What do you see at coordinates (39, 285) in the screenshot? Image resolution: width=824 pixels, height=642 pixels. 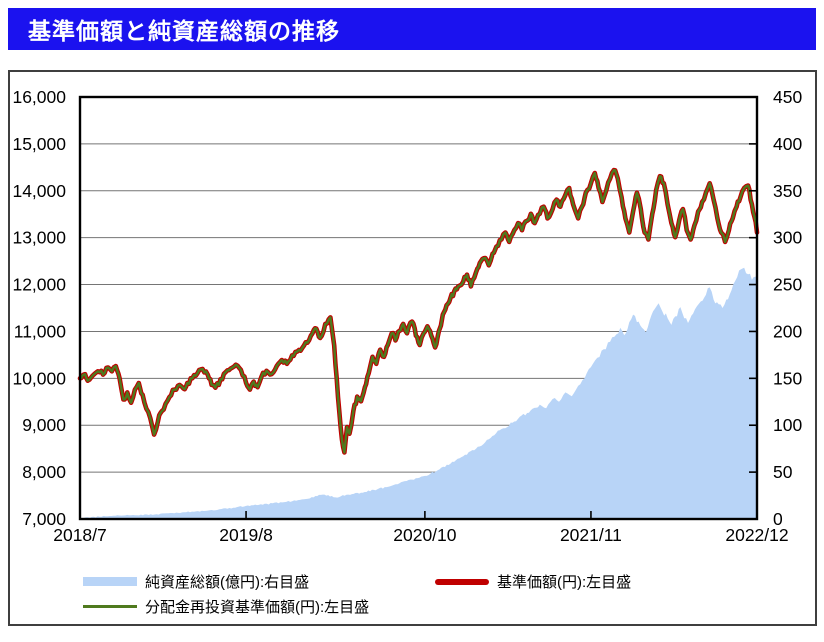 I see `left-axis-label: 12,000` at bounding box center [39, 285].